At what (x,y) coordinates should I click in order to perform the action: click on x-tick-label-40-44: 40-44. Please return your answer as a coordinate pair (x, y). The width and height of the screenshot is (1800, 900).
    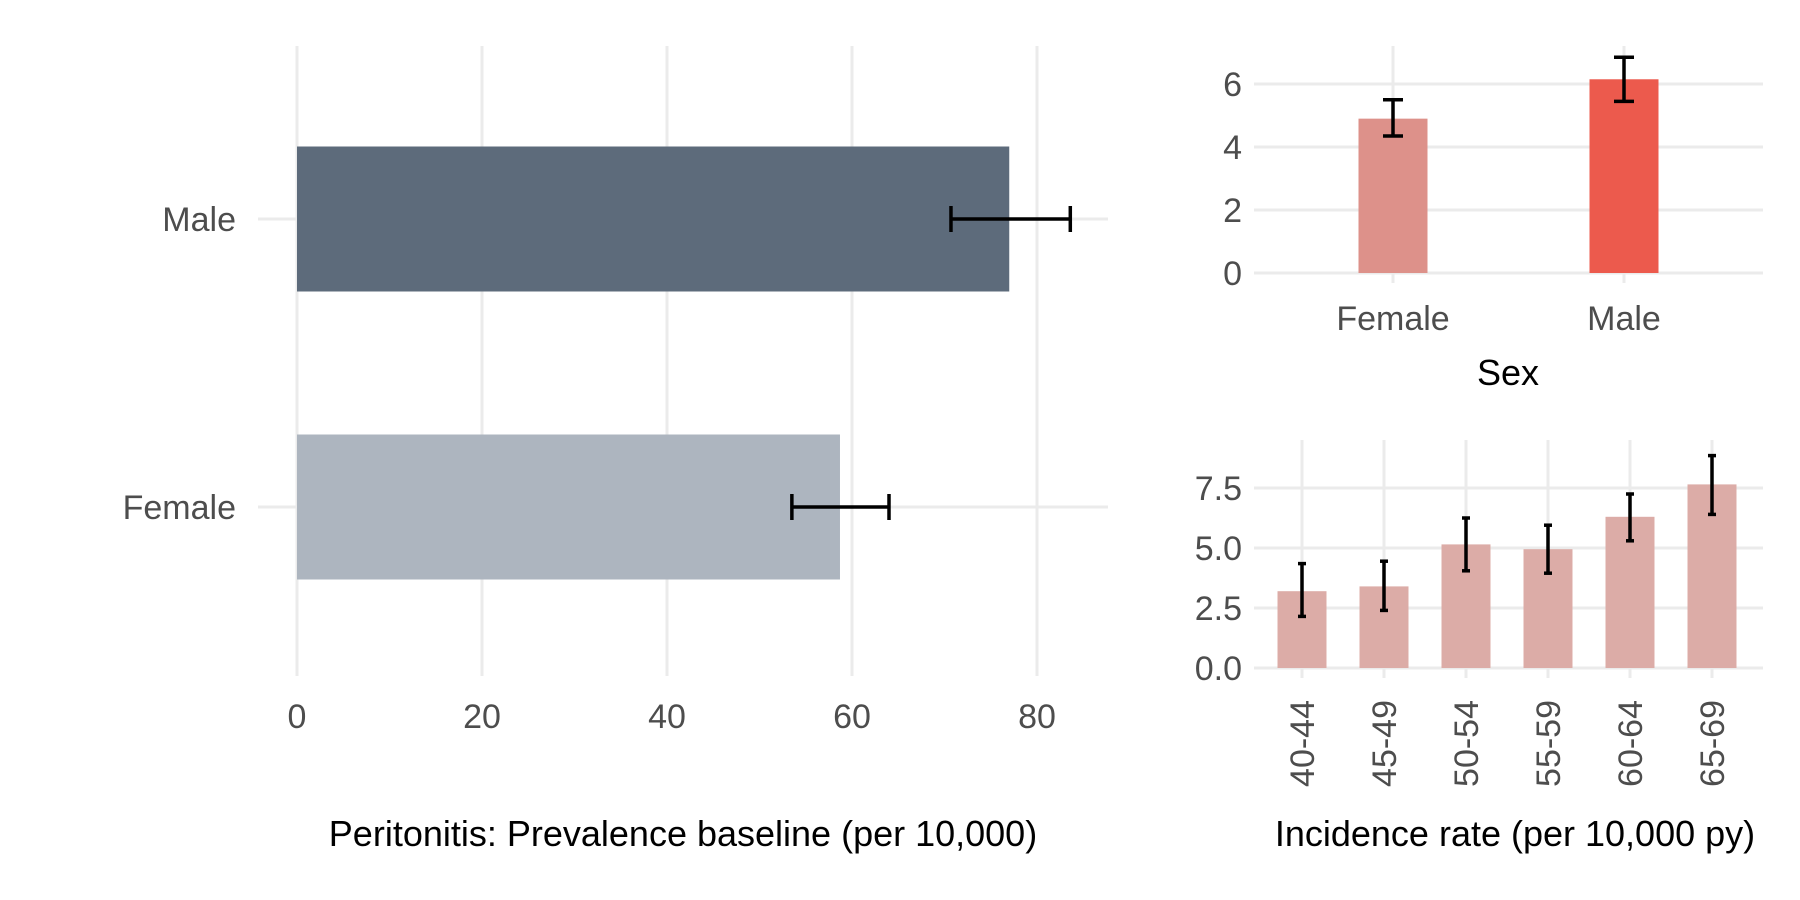
    Looking at the image, I should click on (1303, 743).